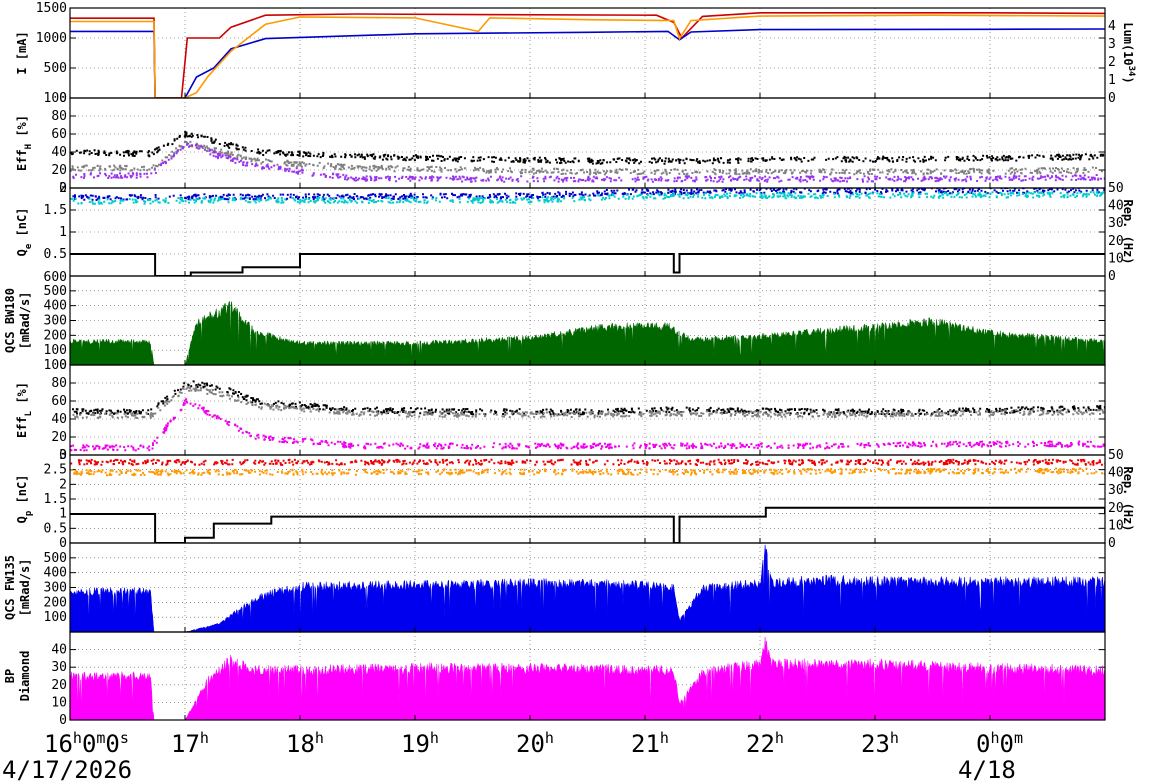 The height and width of the screenshot is (782, 1172). What do you see at coordinates (1112, 80) in the screenshot?
I see `y-tick-label-right: 1` at bounding box center [1112, 80].